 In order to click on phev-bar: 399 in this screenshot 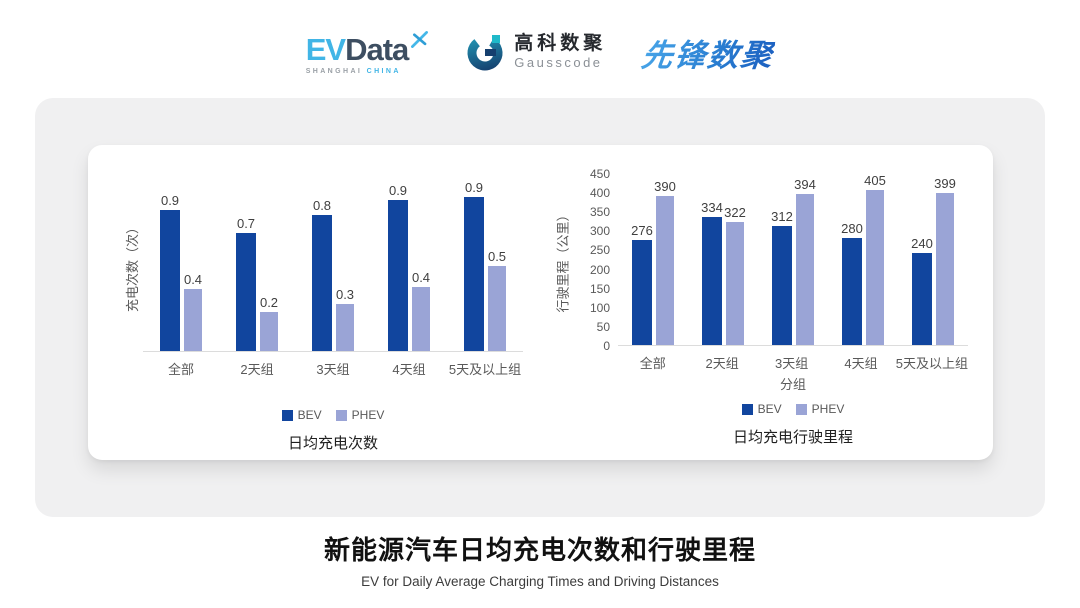, I will do `click(945, 260)`.